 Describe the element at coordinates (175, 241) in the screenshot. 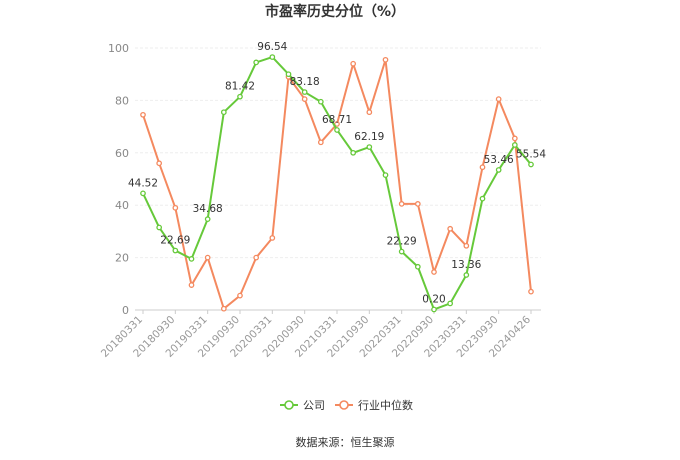

I see `data-label: 22.69` at that location.